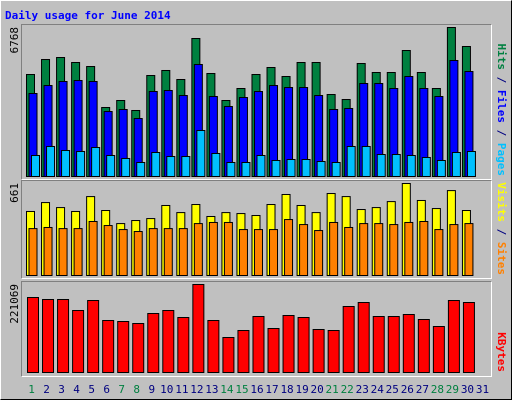  Describe the element at coordinates (121, 389) in the screenshot. I see `x-tick-label: 7` at that location.